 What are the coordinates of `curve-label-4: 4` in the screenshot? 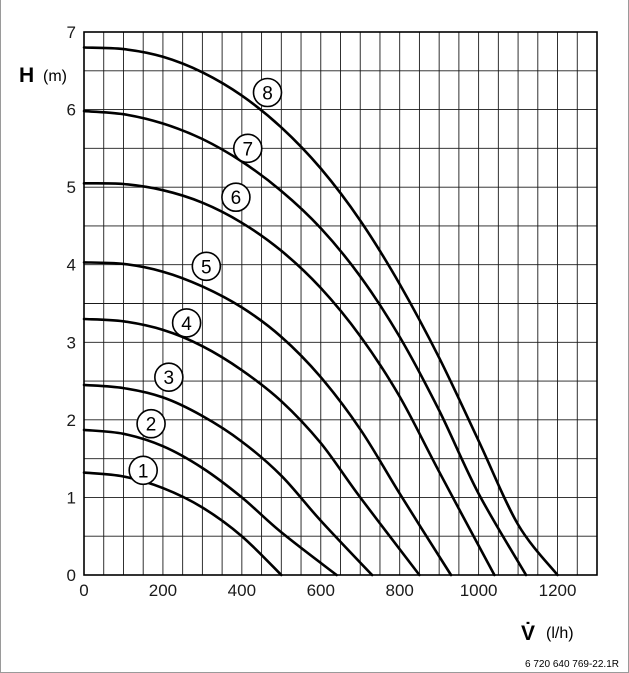 It's located at (186, 324).